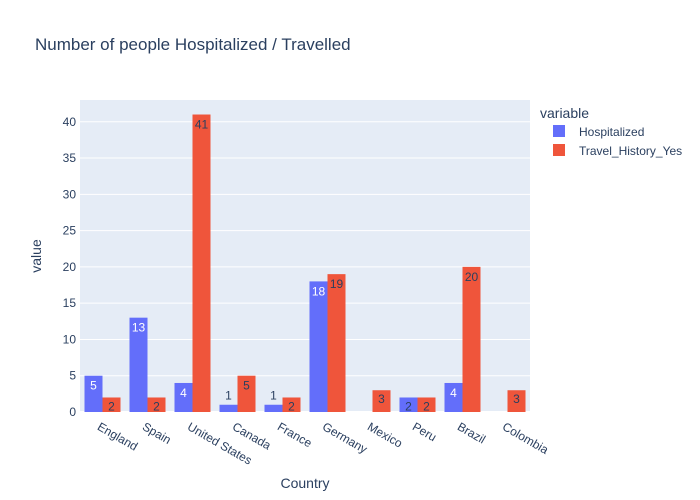  What do you see at coordinates (70, 158) in the screenshot?
I see `y-tick-label: 35` at bounding box center [70, 158].